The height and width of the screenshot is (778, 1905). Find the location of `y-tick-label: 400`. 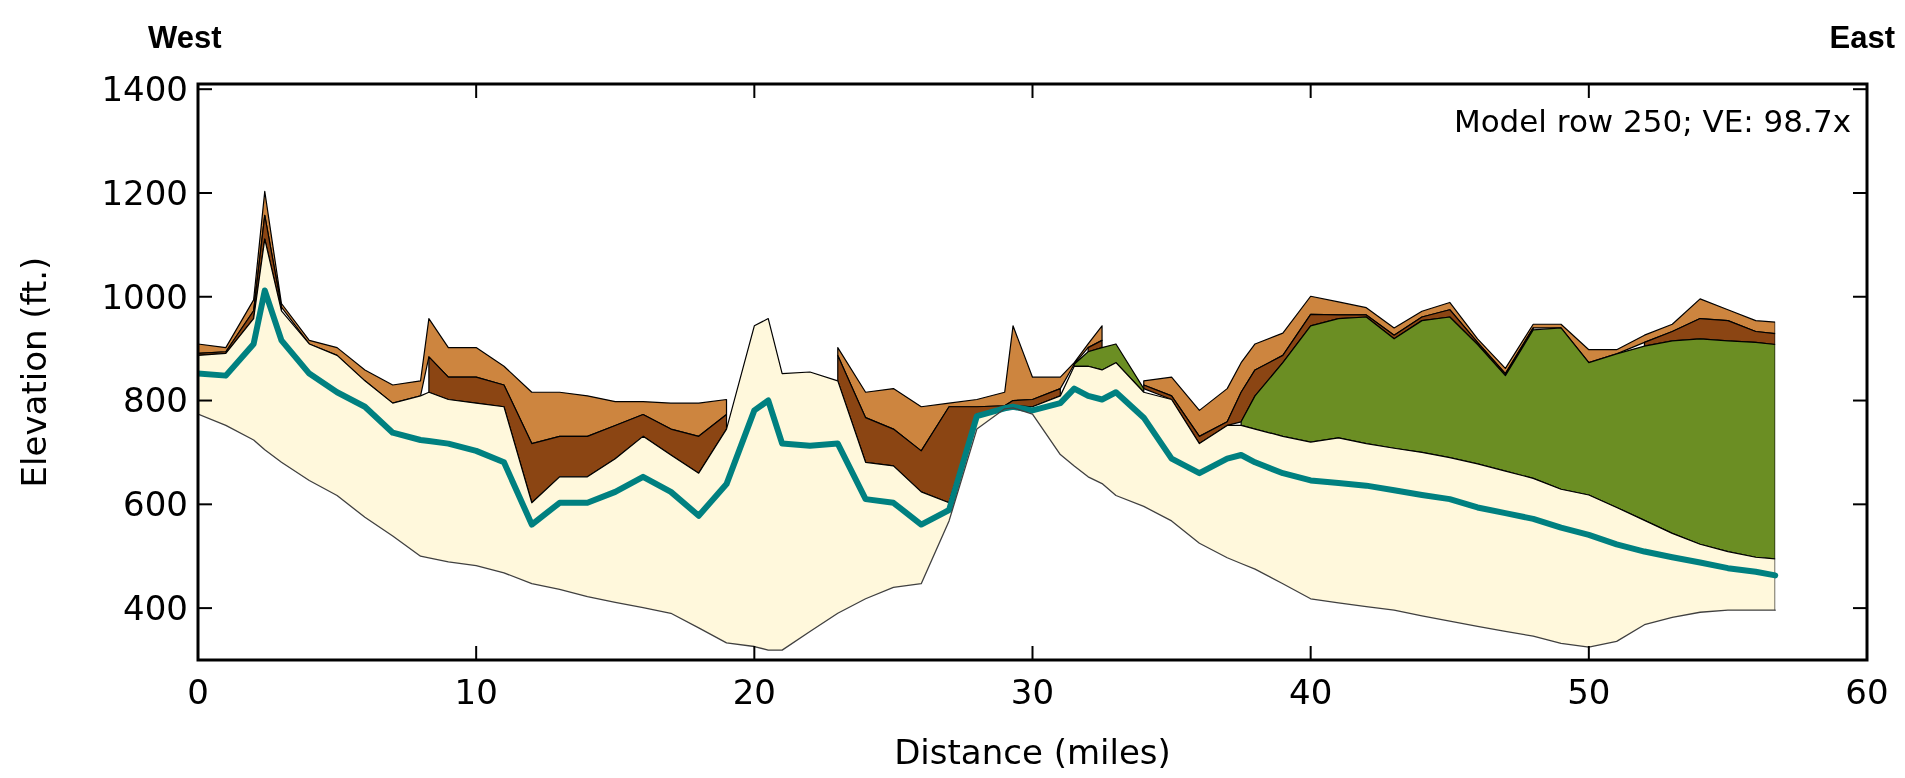

y-tick-label: 400 is located at coordinates (155, 608).